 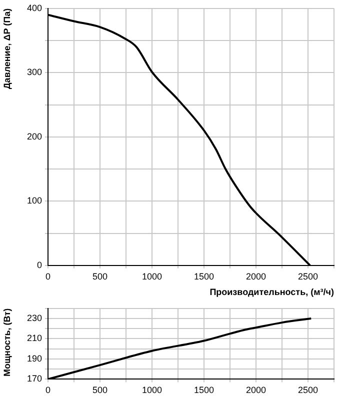 I want to click on y-axis-title: Мощность, (Вт), so click(x=7, y=342).